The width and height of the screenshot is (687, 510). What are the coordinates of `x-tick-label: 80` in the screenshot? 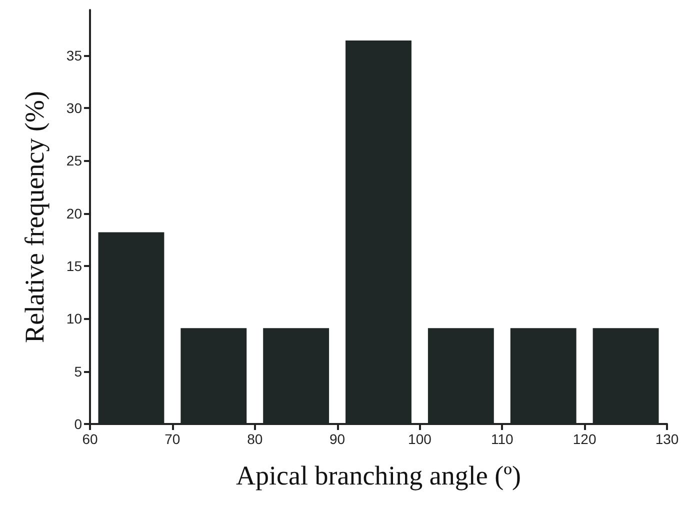 It's located at (255, 439).